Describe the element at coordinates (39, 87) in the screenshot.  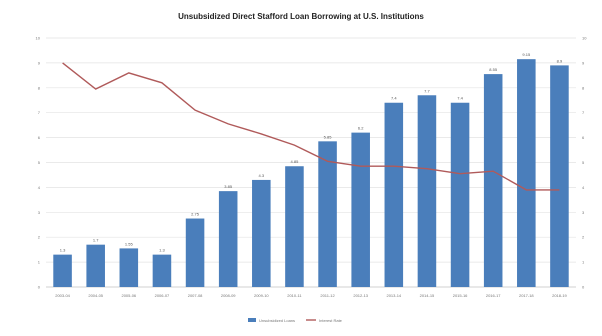
I see `y-tick-label: 8` at that location.